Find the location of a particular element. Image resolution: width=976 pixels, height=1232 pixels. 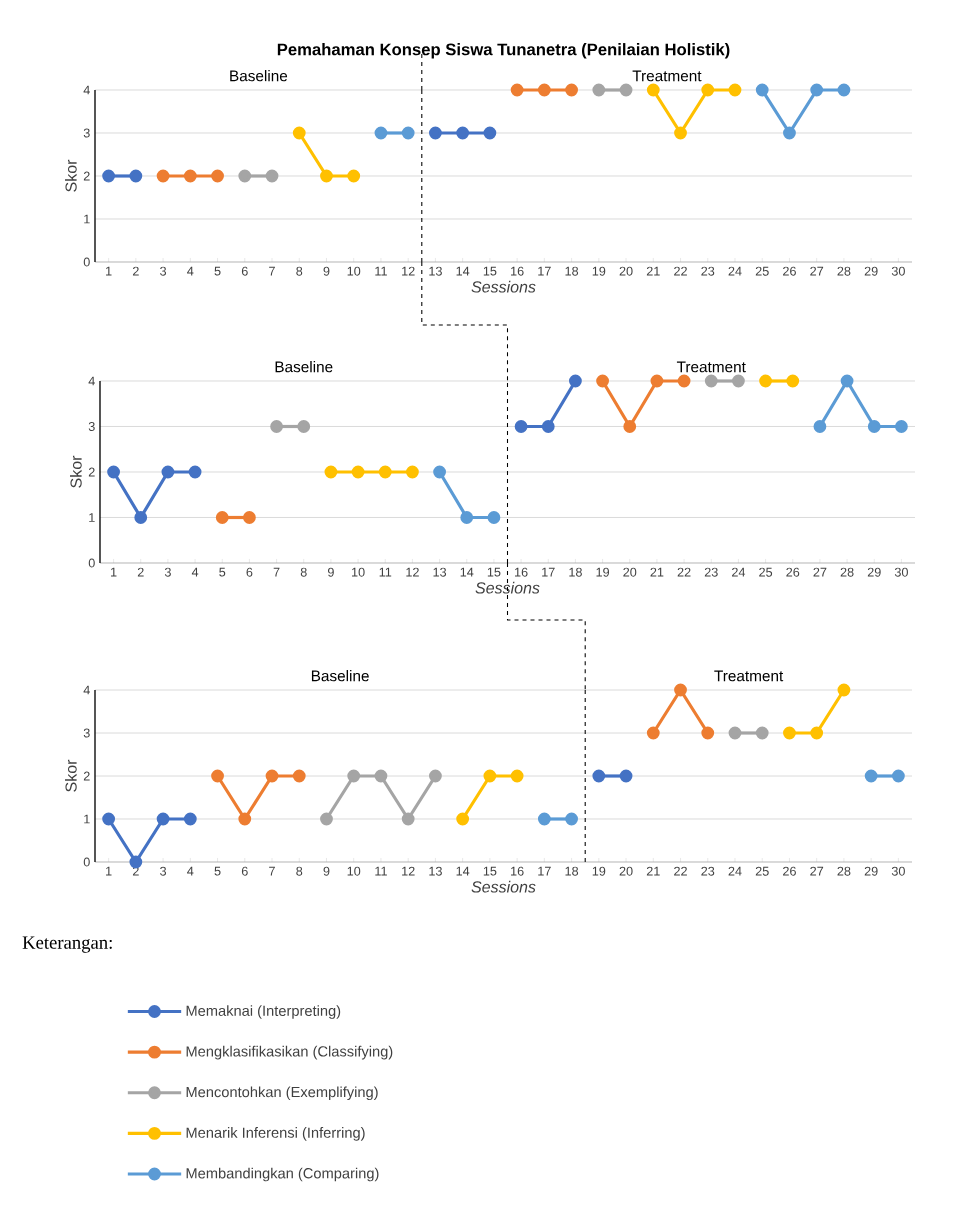

legend-title: Keterangan: is located at coordinates (67, 944).